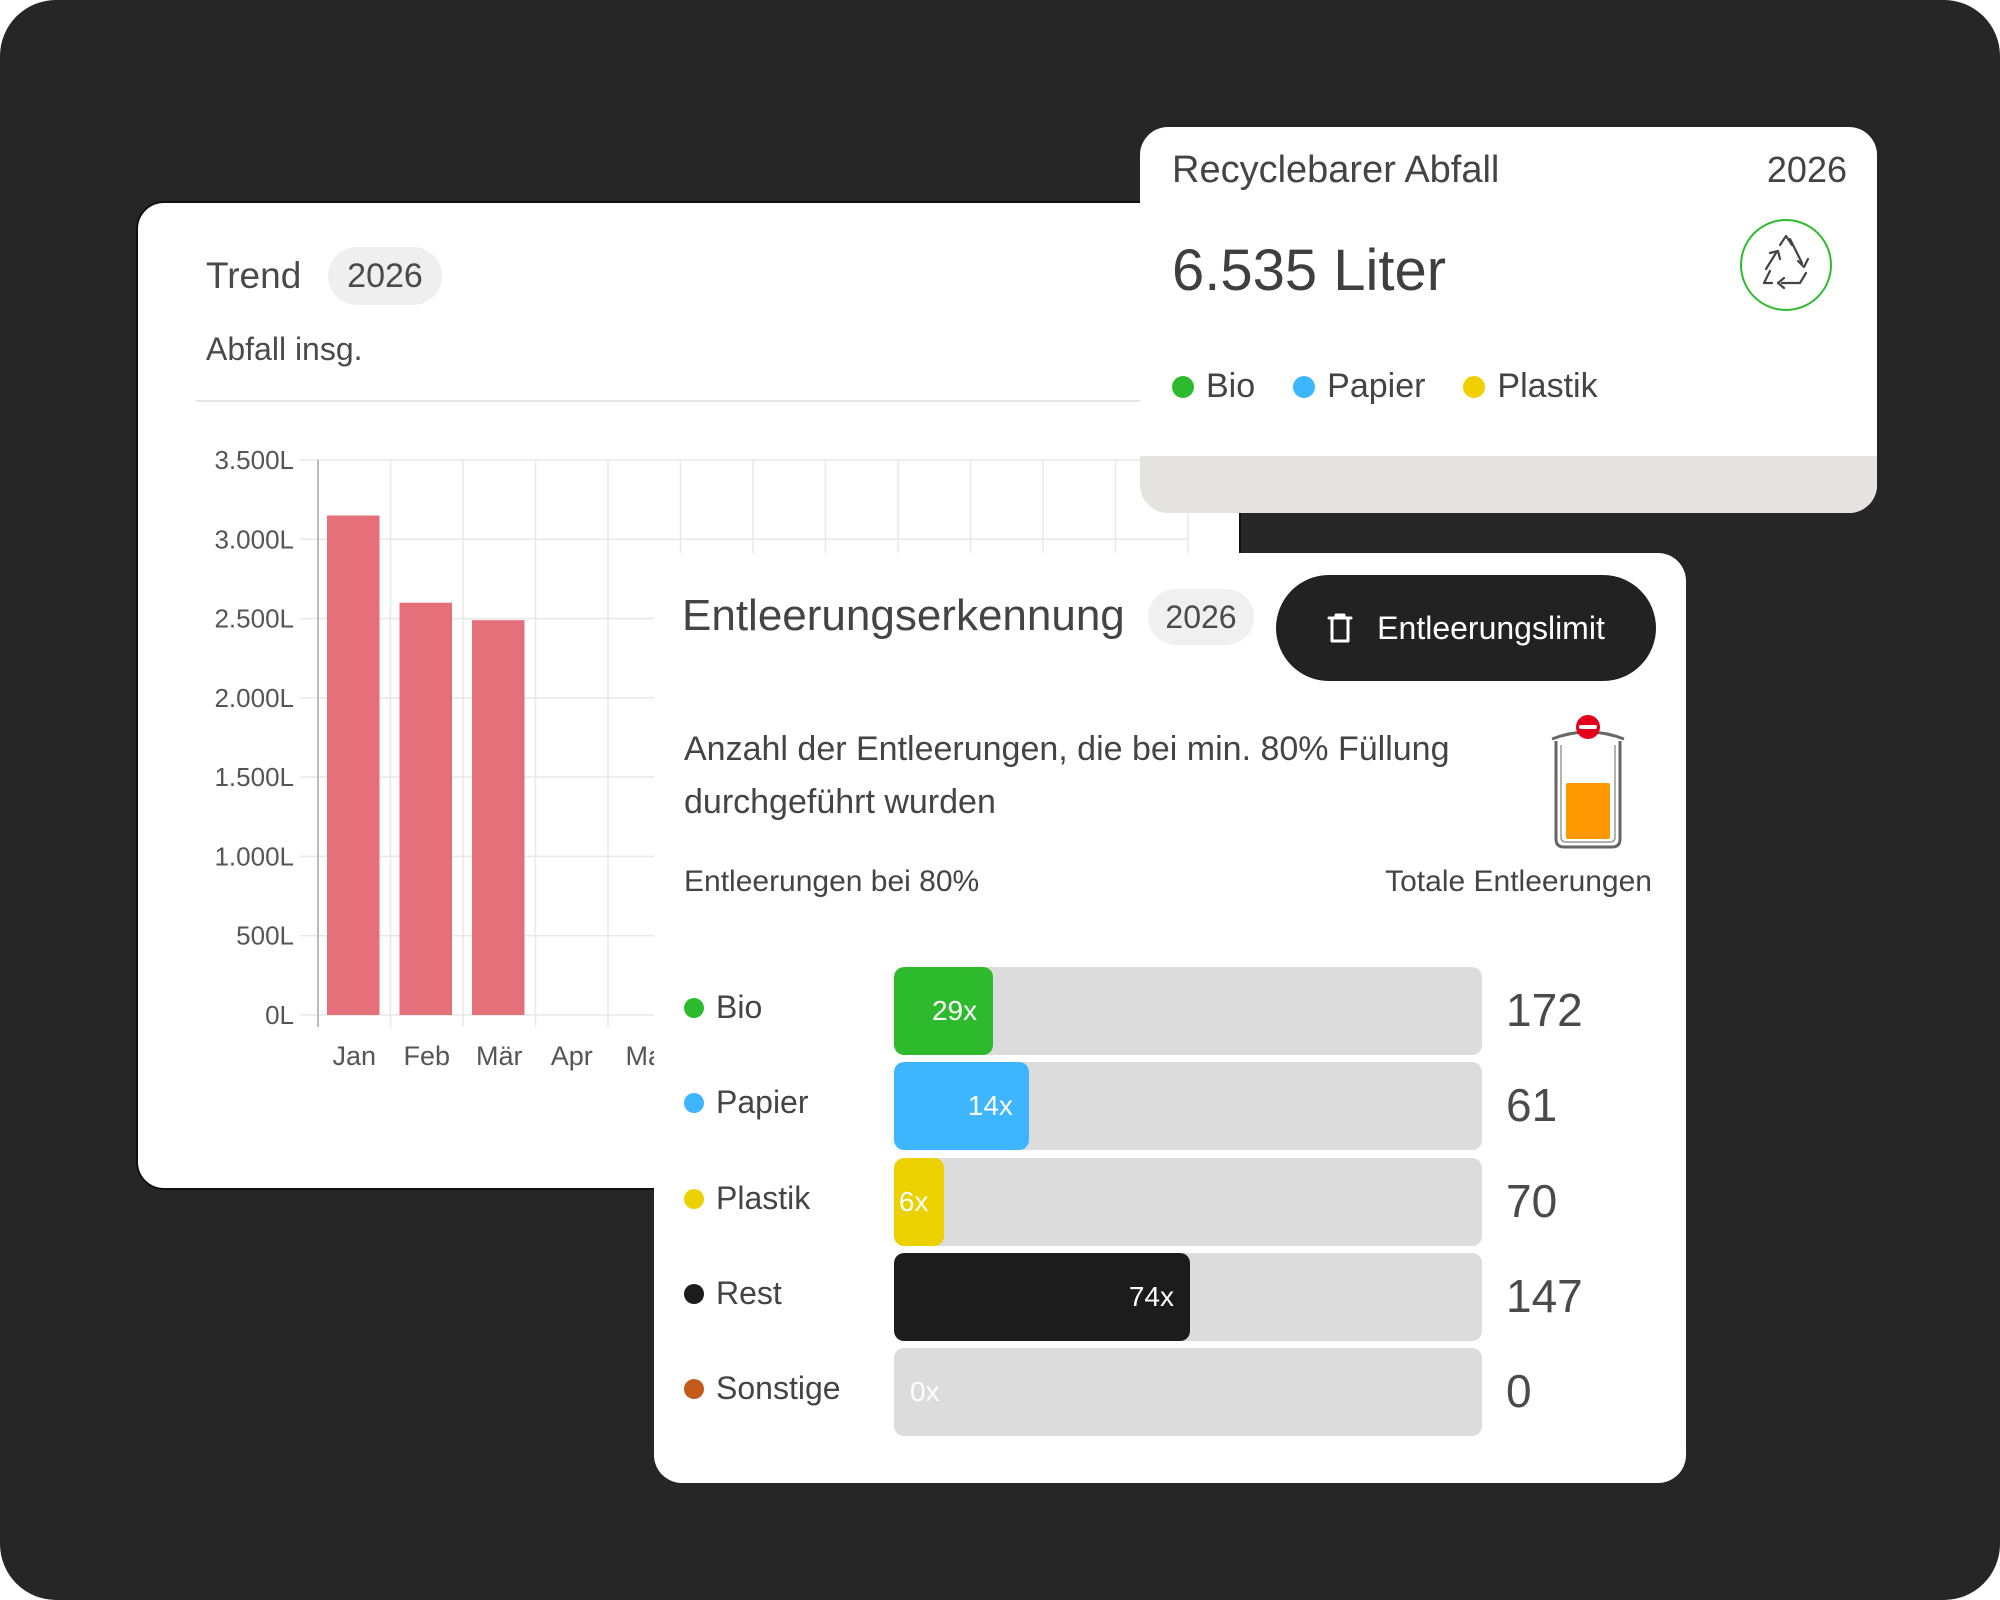 This screenshot has width=2000, height=1600. What do you see at coordinates (499, 1056) in the screenshot?
I see `x-tick-label: Mär` at bounding box center [499, 1056].